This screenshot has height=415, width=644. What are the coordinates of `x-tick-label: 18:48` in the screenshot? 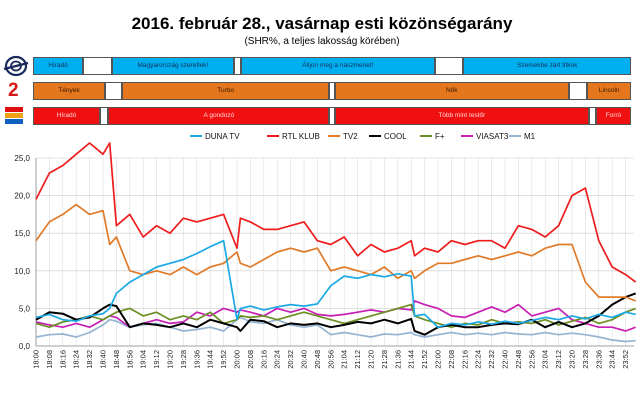 It's located at (116, 359).